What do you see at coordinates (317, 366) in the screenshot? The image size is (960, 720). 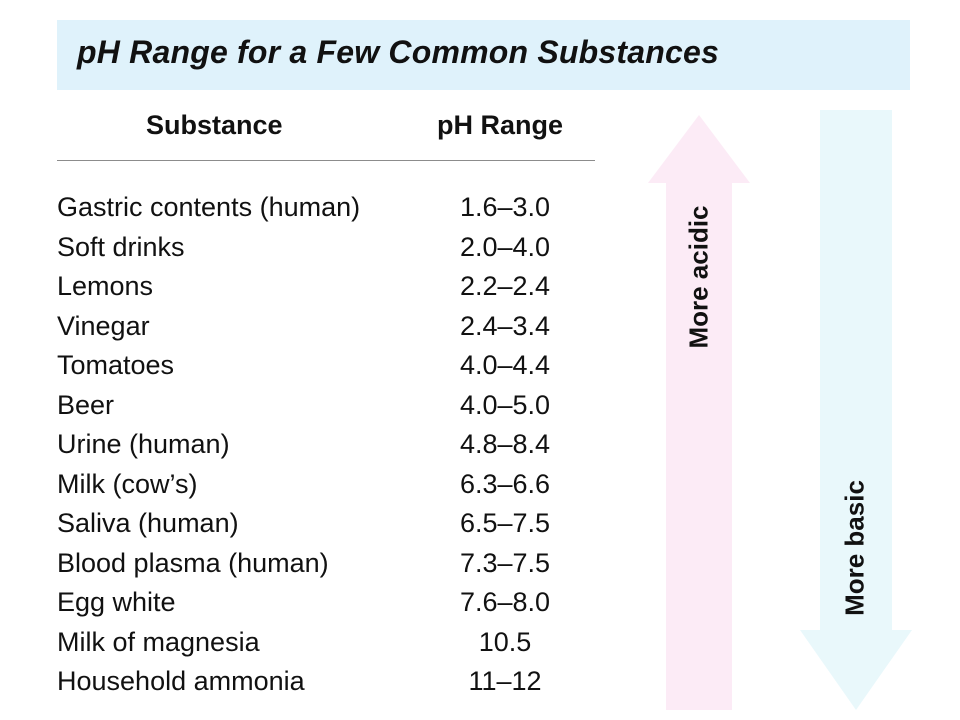 I see `table-row: Tomatoes 4.0–4.4` at bounding box center [317, 366].